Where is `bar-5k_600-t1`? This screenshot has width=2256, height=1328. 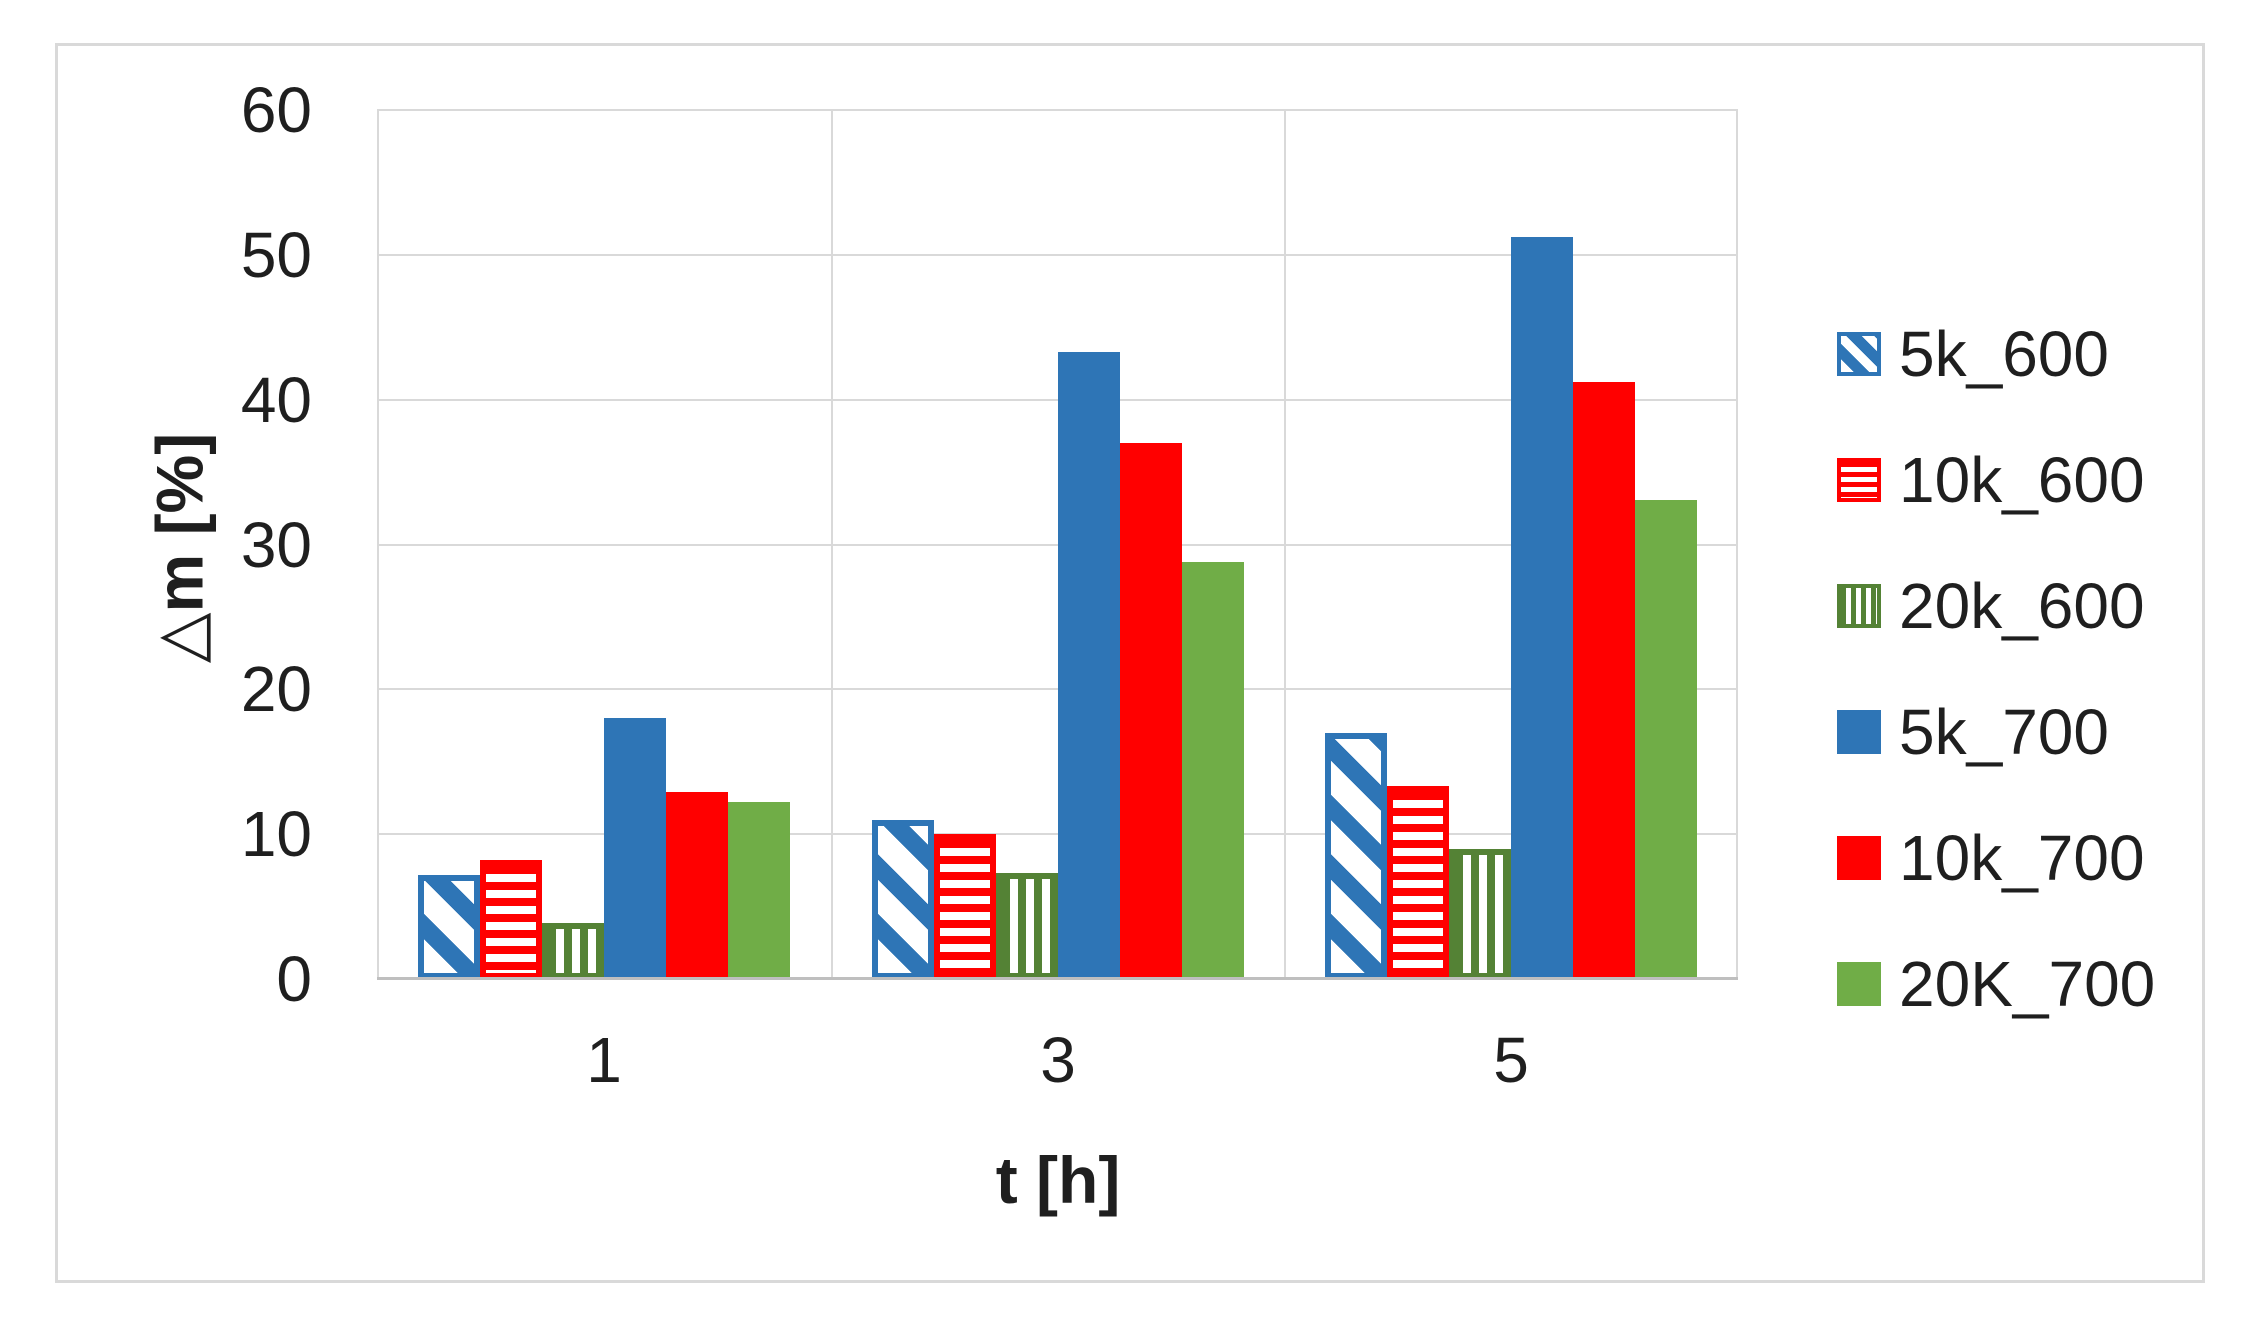 bar-5k_600-t1 is located at coordinates (449, 927).